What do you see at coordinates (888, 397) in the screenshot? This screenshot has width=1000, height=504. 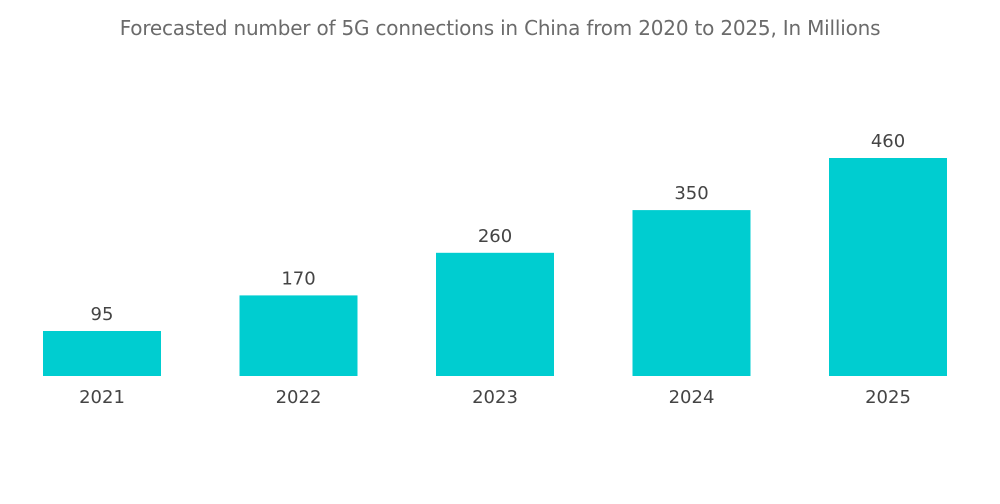 I see `tick-label-2025: 2025` at bounding box center [888, 397].